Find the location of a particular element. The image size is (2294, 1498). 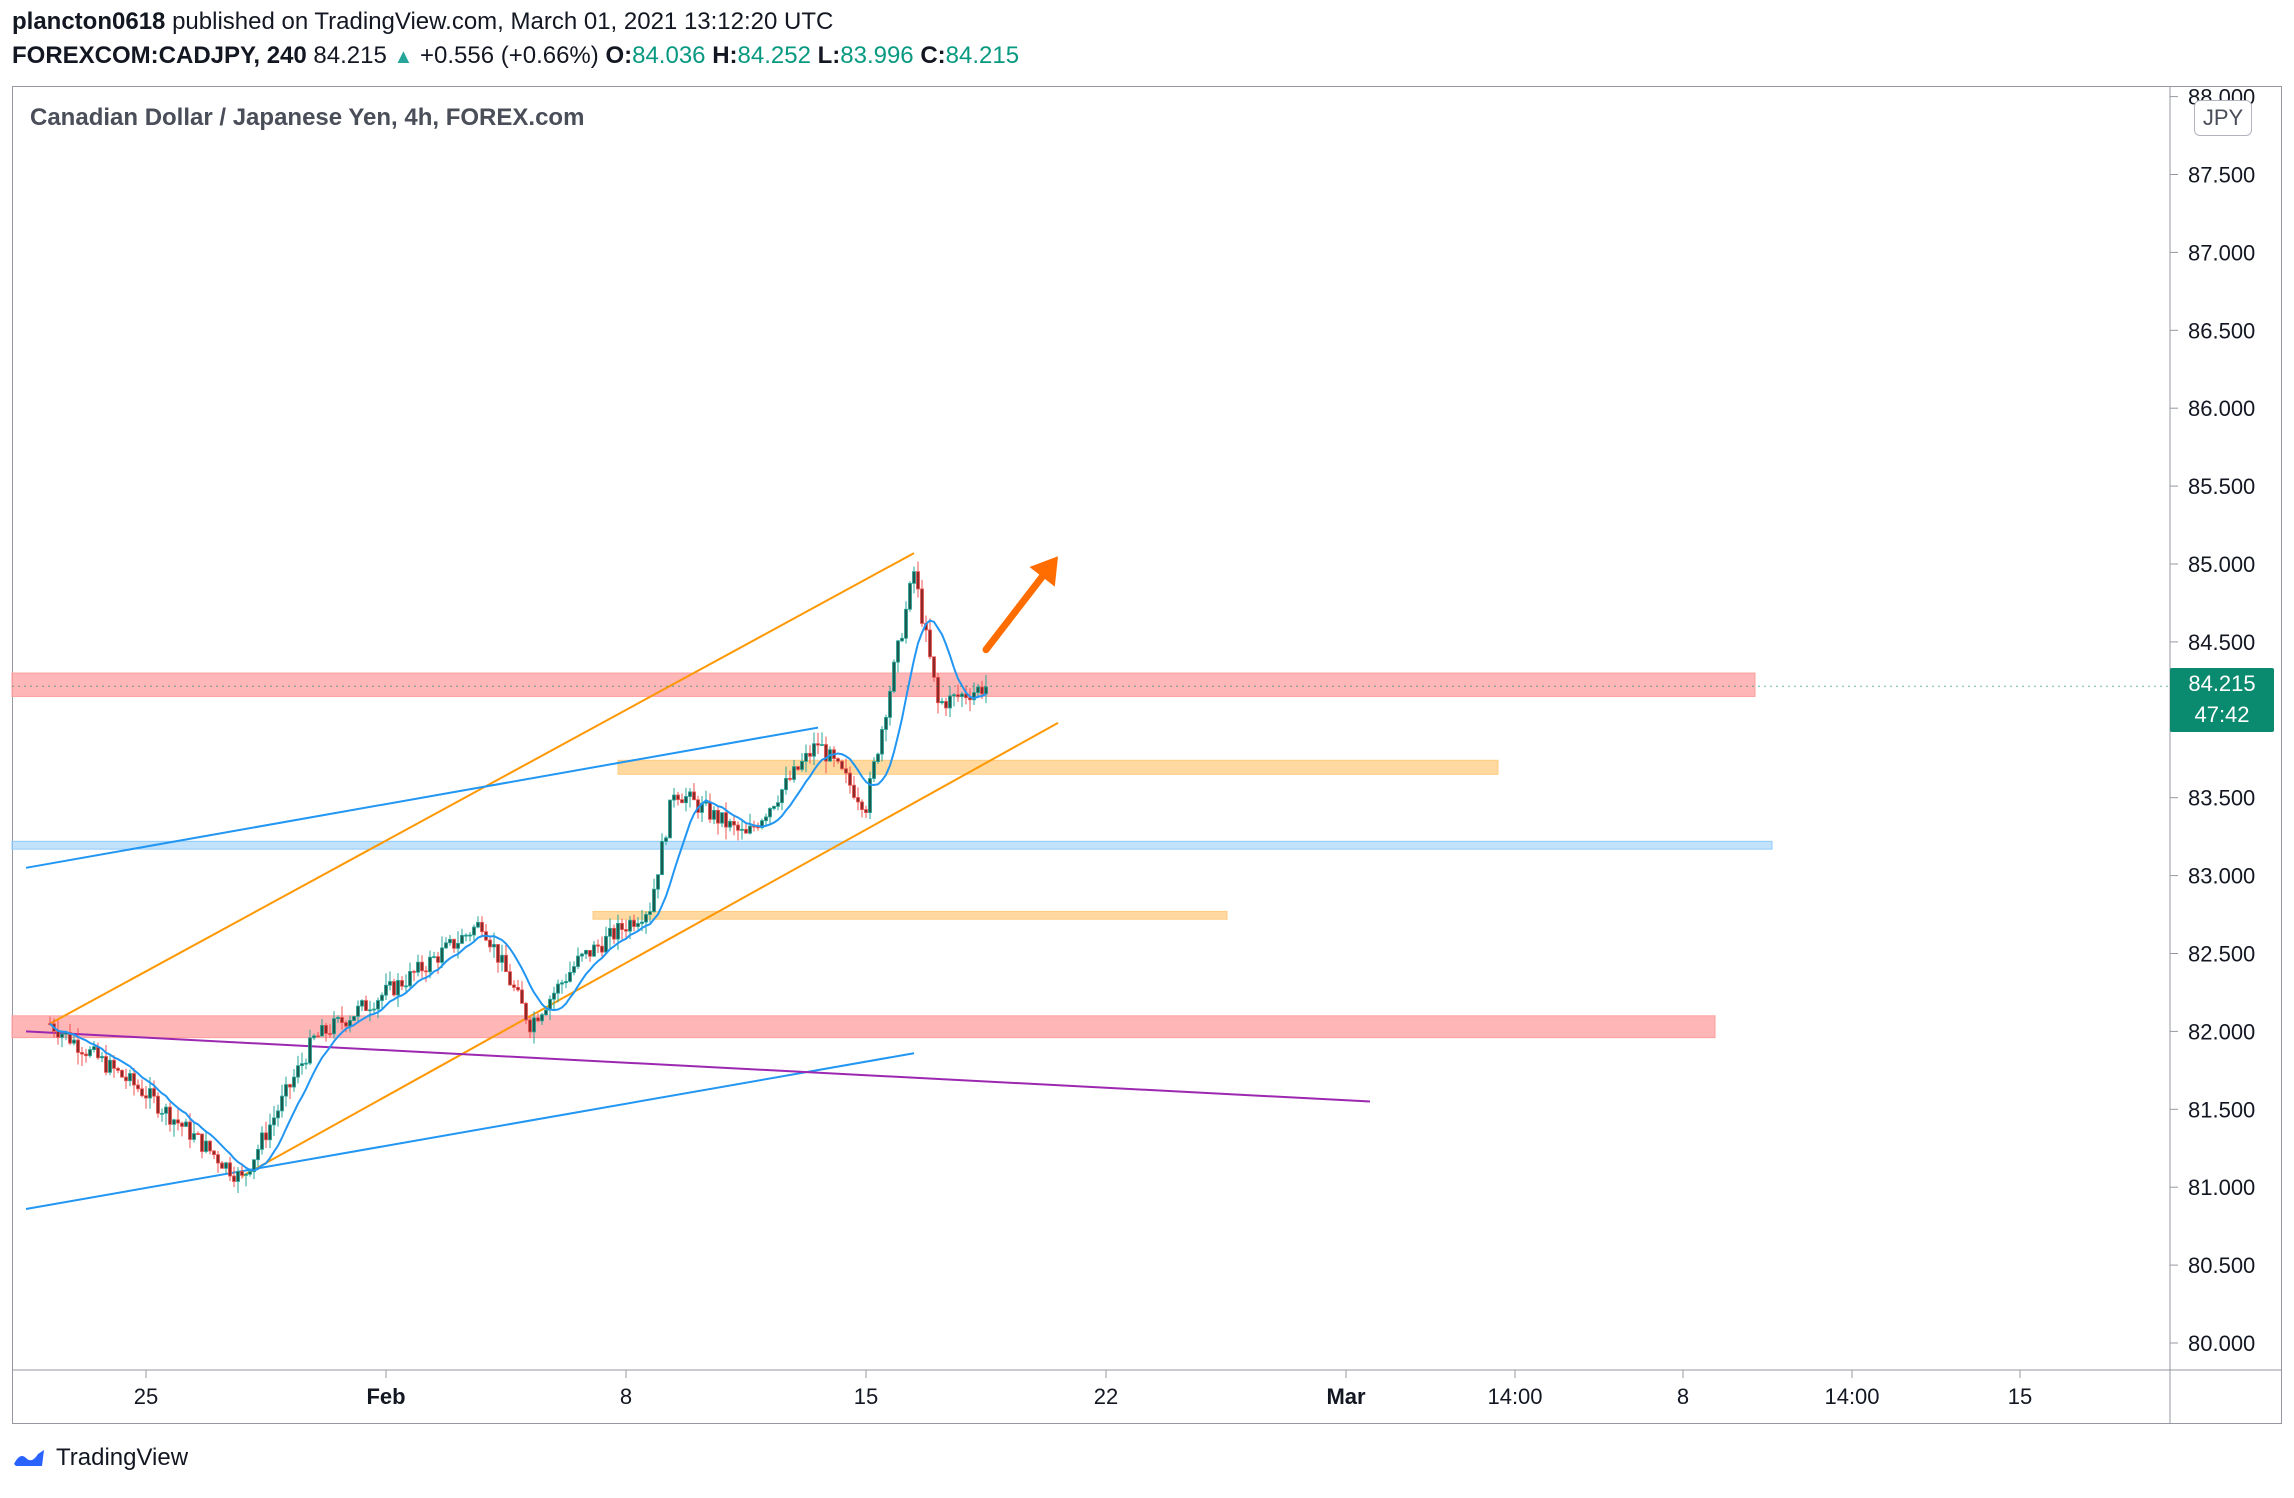

y-tick-label: 84.500 is located at coordinates (2221, 642).